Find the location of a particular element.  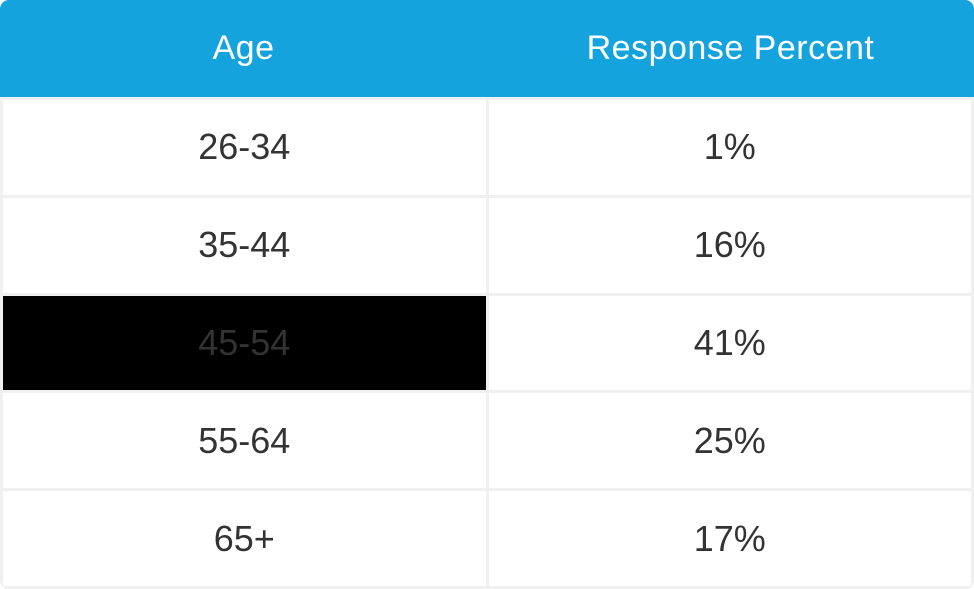

age-cell-26-34: 26-34 is located at coordinates (244, 147).